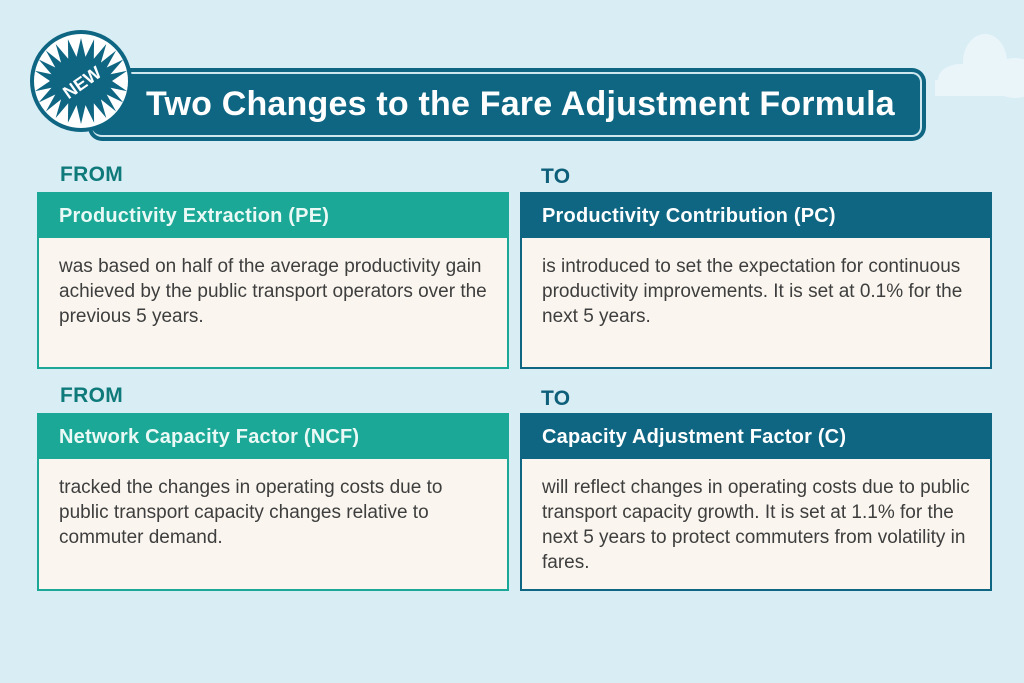  What do you see at coordinates (273, 437) in the screenshot?
I see `card-title: Network Capacity Factor (NCF)` at bounding box center [273, 437].